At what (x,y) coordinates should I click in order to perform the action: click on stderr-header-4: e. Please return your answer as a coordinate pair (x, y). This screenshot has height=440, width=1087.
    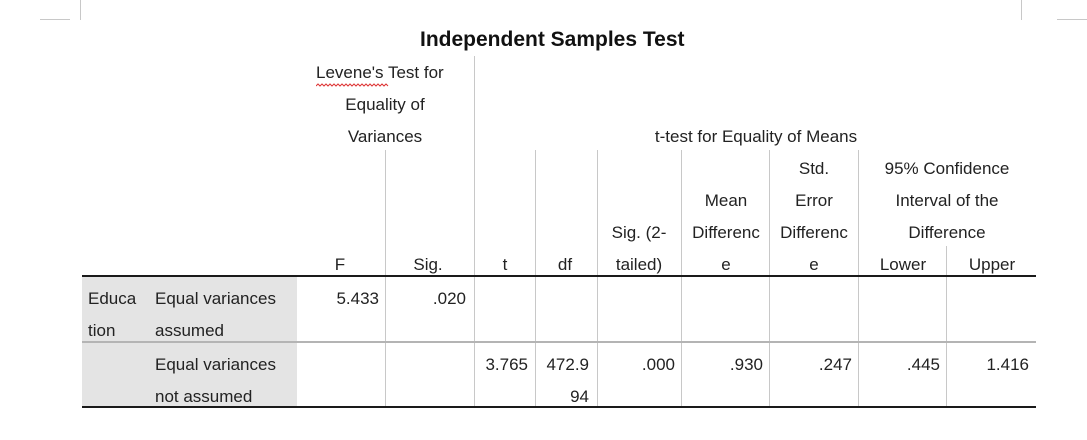
    Looking at the image, I should click on (814, 264).